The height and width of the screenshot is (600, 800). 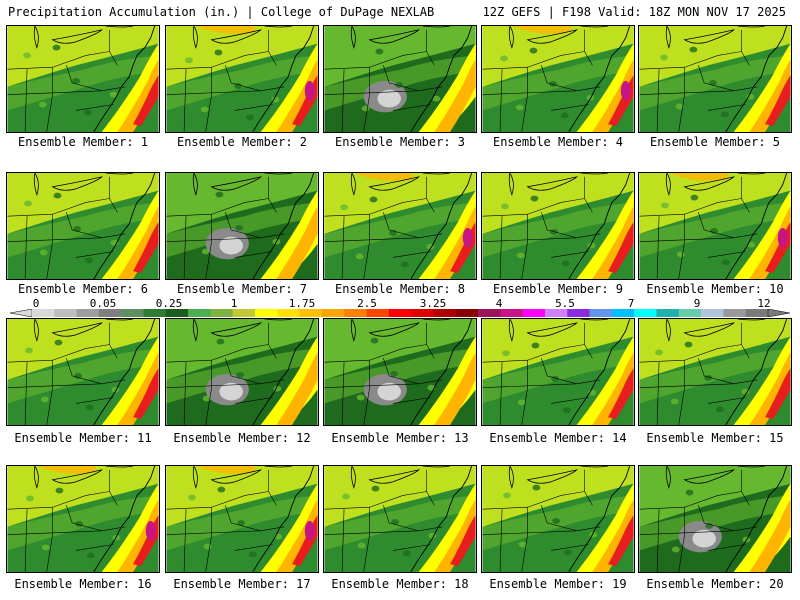 I want to click on northern-precip-max, so click(x=225, y=470).